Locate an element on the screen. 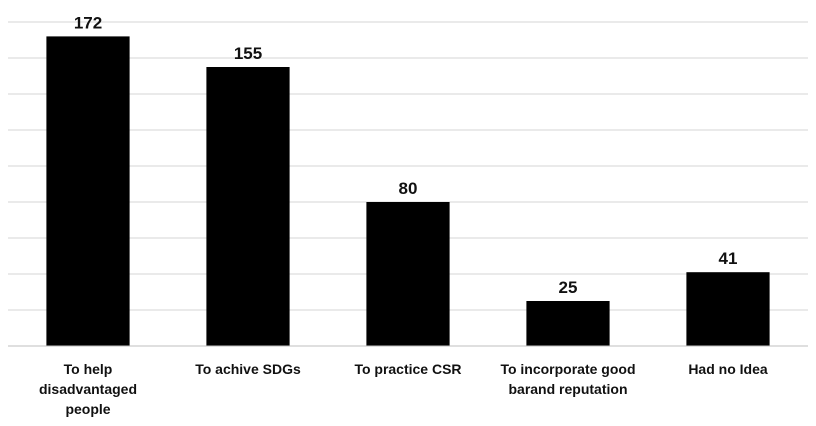  category-label: To achive SDGs is located at coordinates (248, 369).